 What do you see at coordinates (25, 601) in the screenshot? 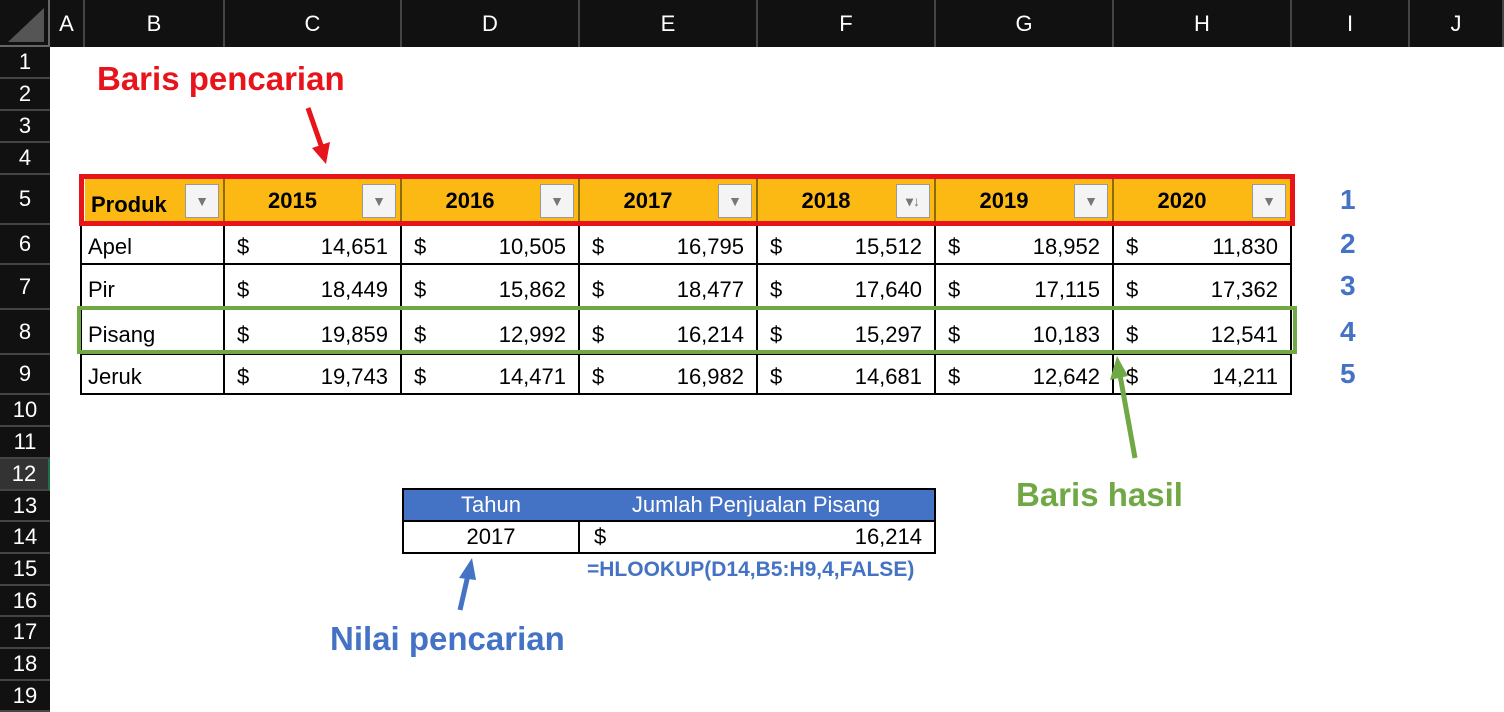
I see `row-header-16: 16` at bounding box center [25, 601].